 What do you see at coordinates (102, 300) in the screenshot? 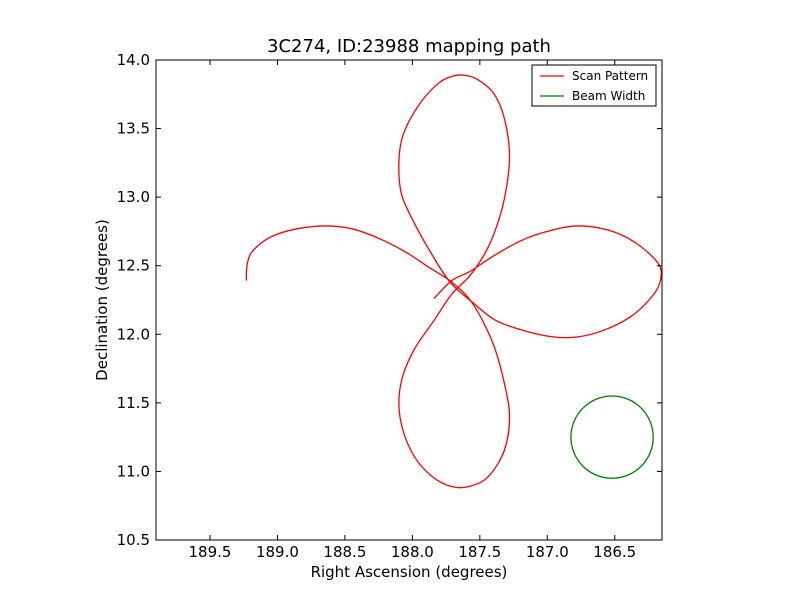
I see `y-axis-label: Declination (degrees)` at bounding box center [102, 300].